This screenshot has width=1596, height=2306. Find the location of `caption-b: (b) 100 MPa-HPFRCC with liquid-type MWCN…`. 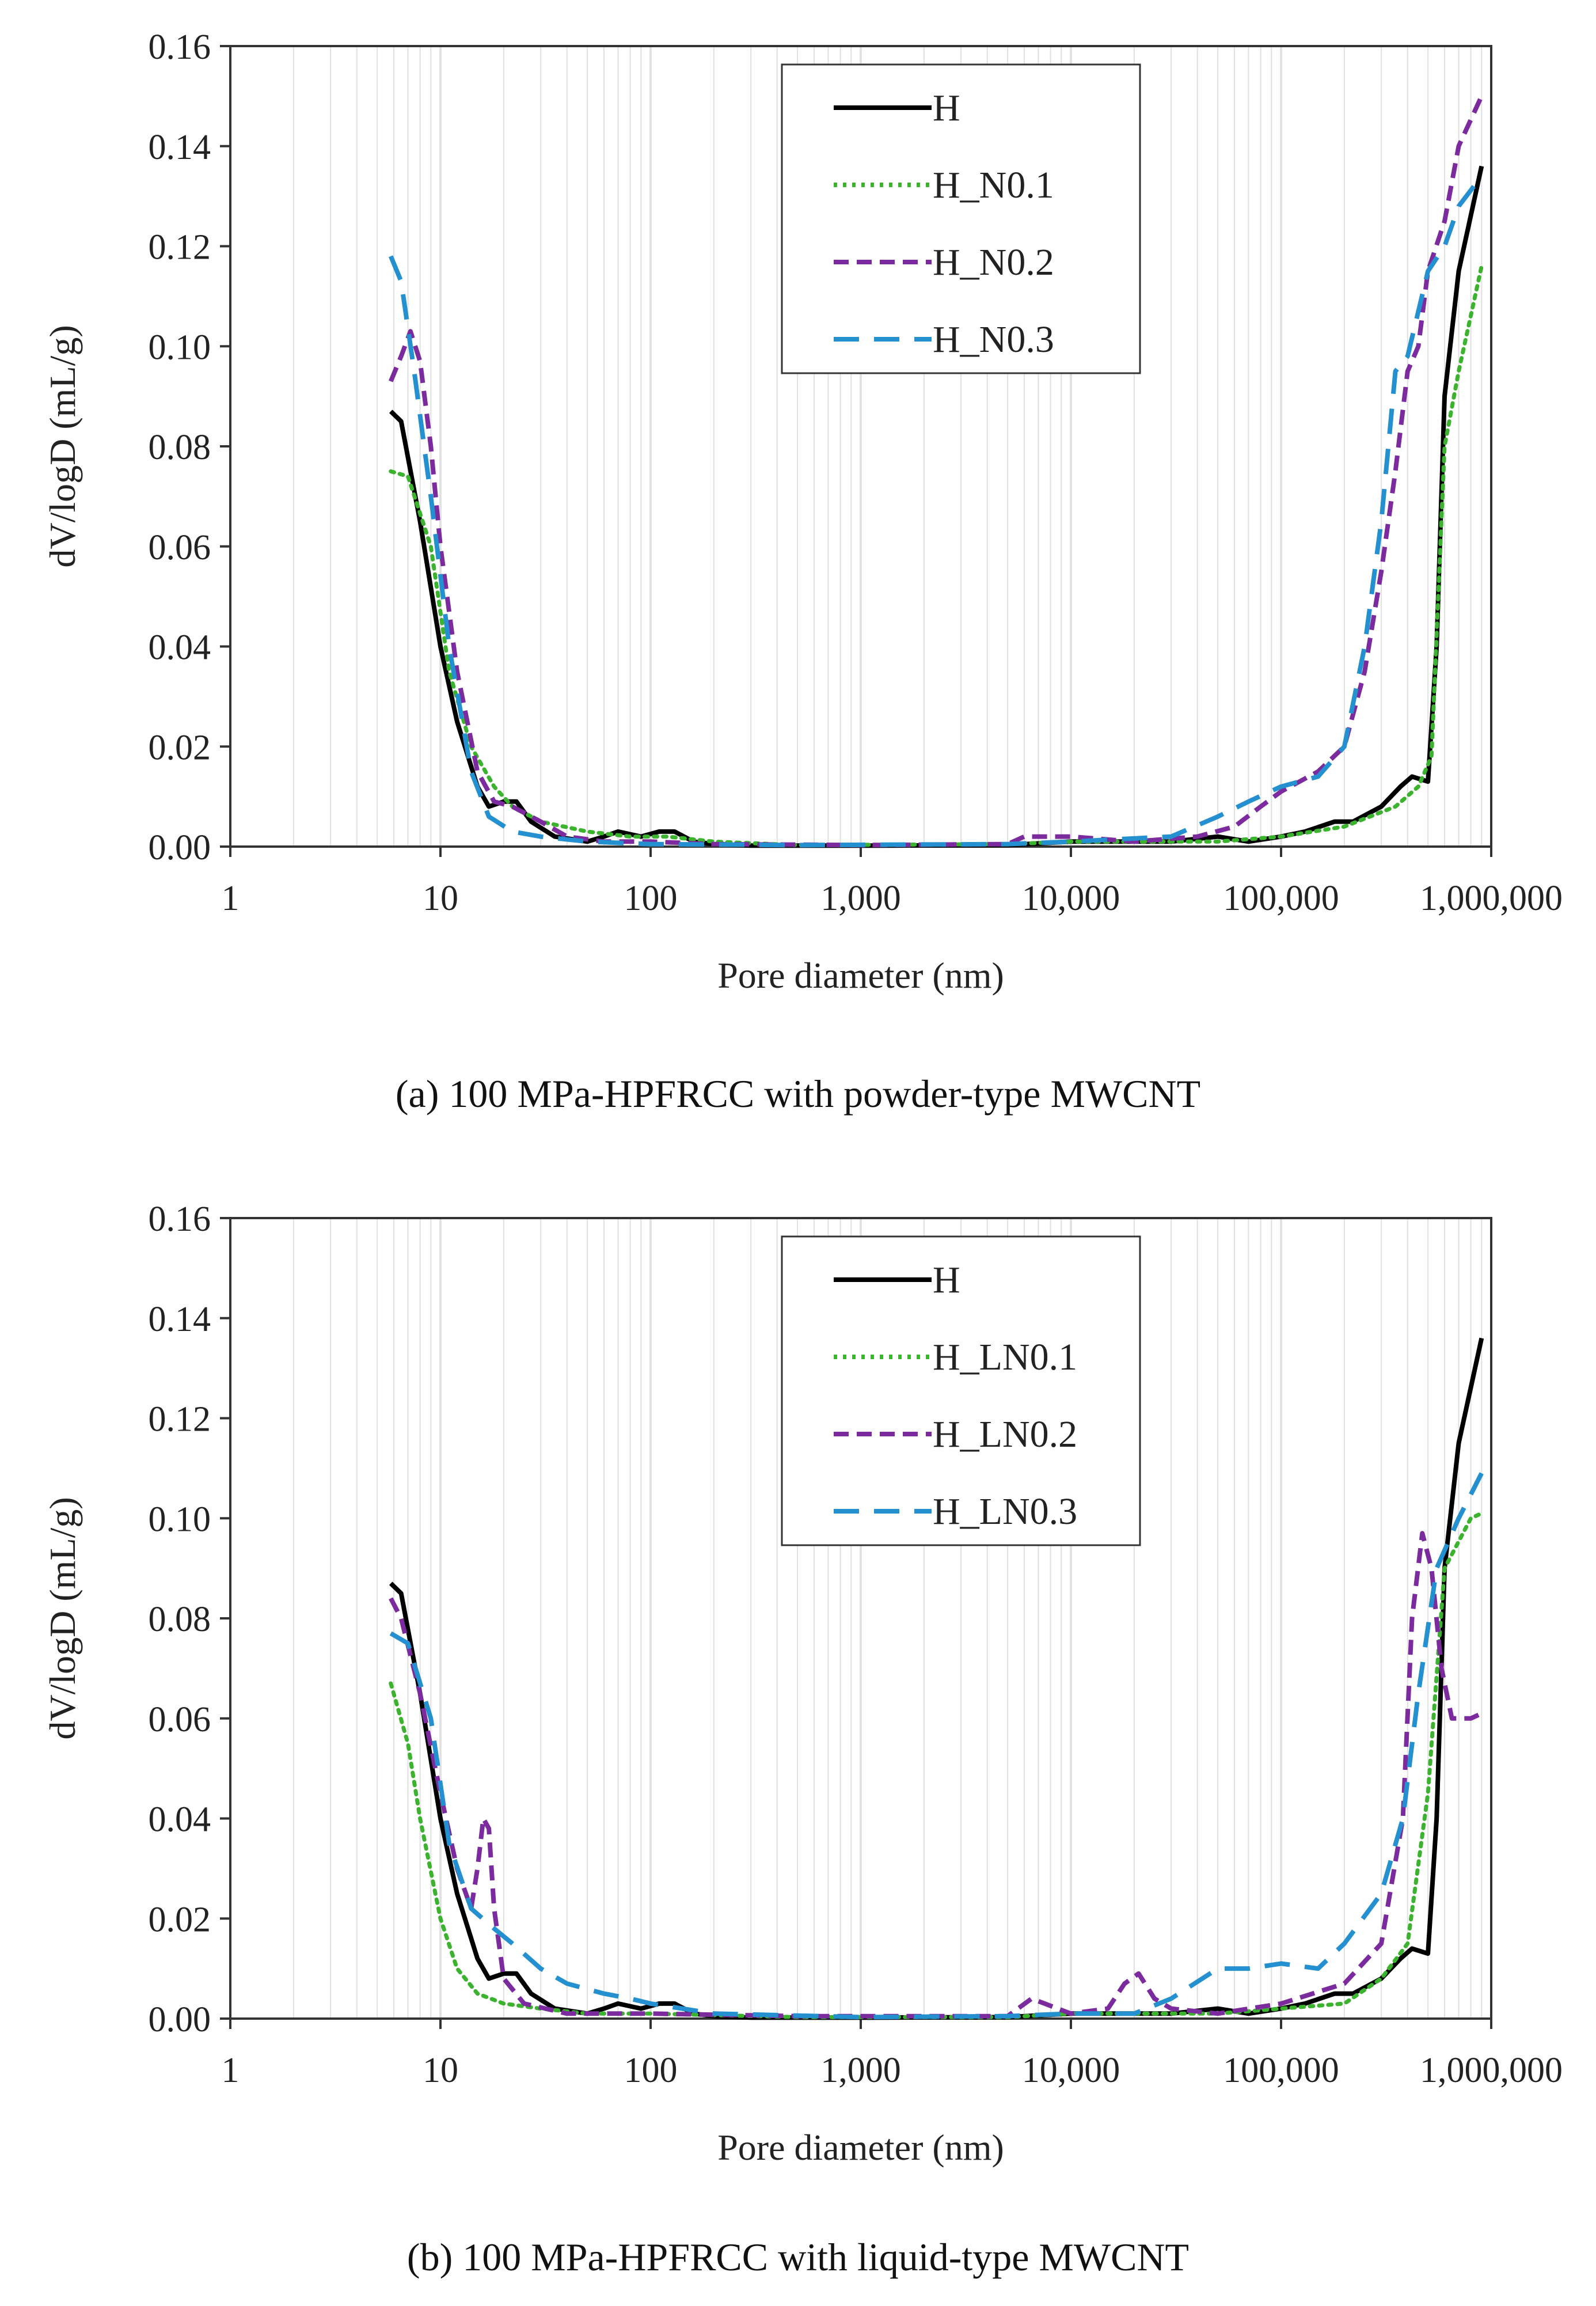

caption-b: (b) 100 MPa-HPFRCC with liquid-type MWCN… is located at coordinates (798, 2257).